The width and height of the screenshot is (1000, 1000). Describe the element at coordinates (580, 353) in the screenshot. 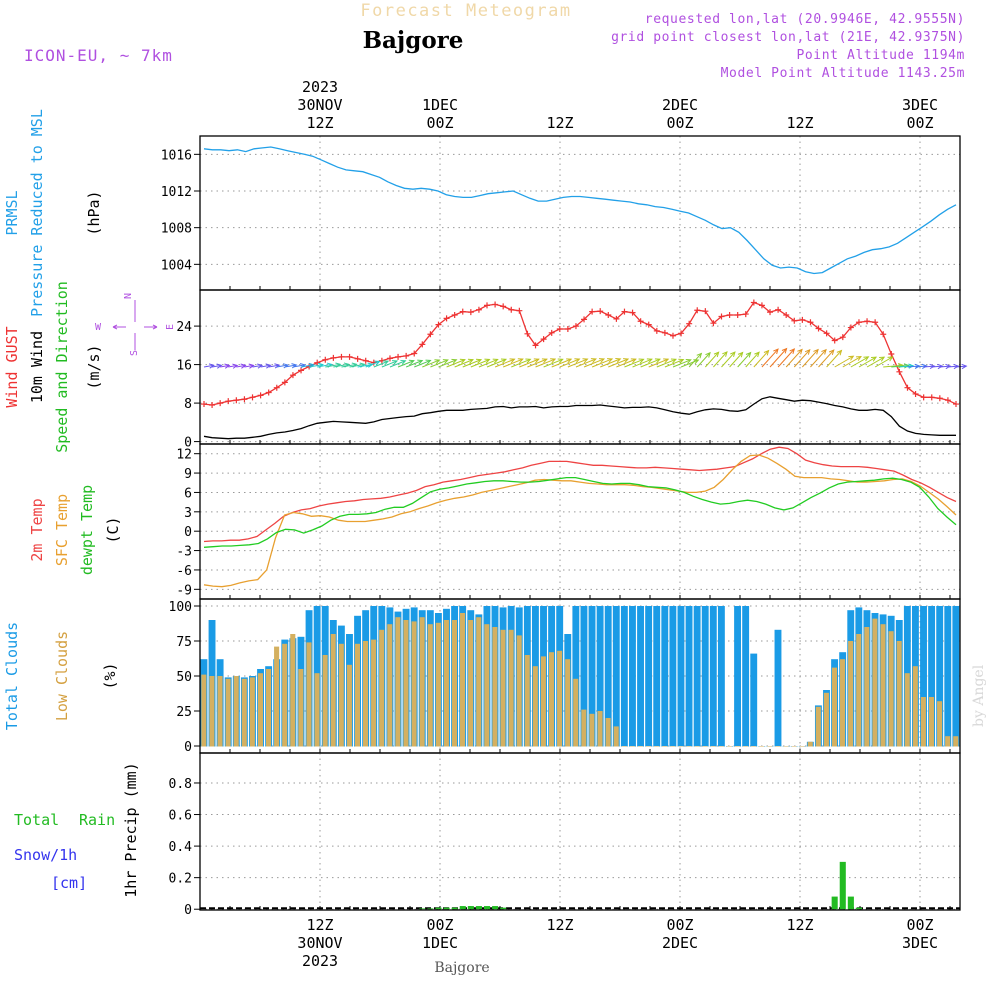

I see `series-line-wind-gust` at that location.